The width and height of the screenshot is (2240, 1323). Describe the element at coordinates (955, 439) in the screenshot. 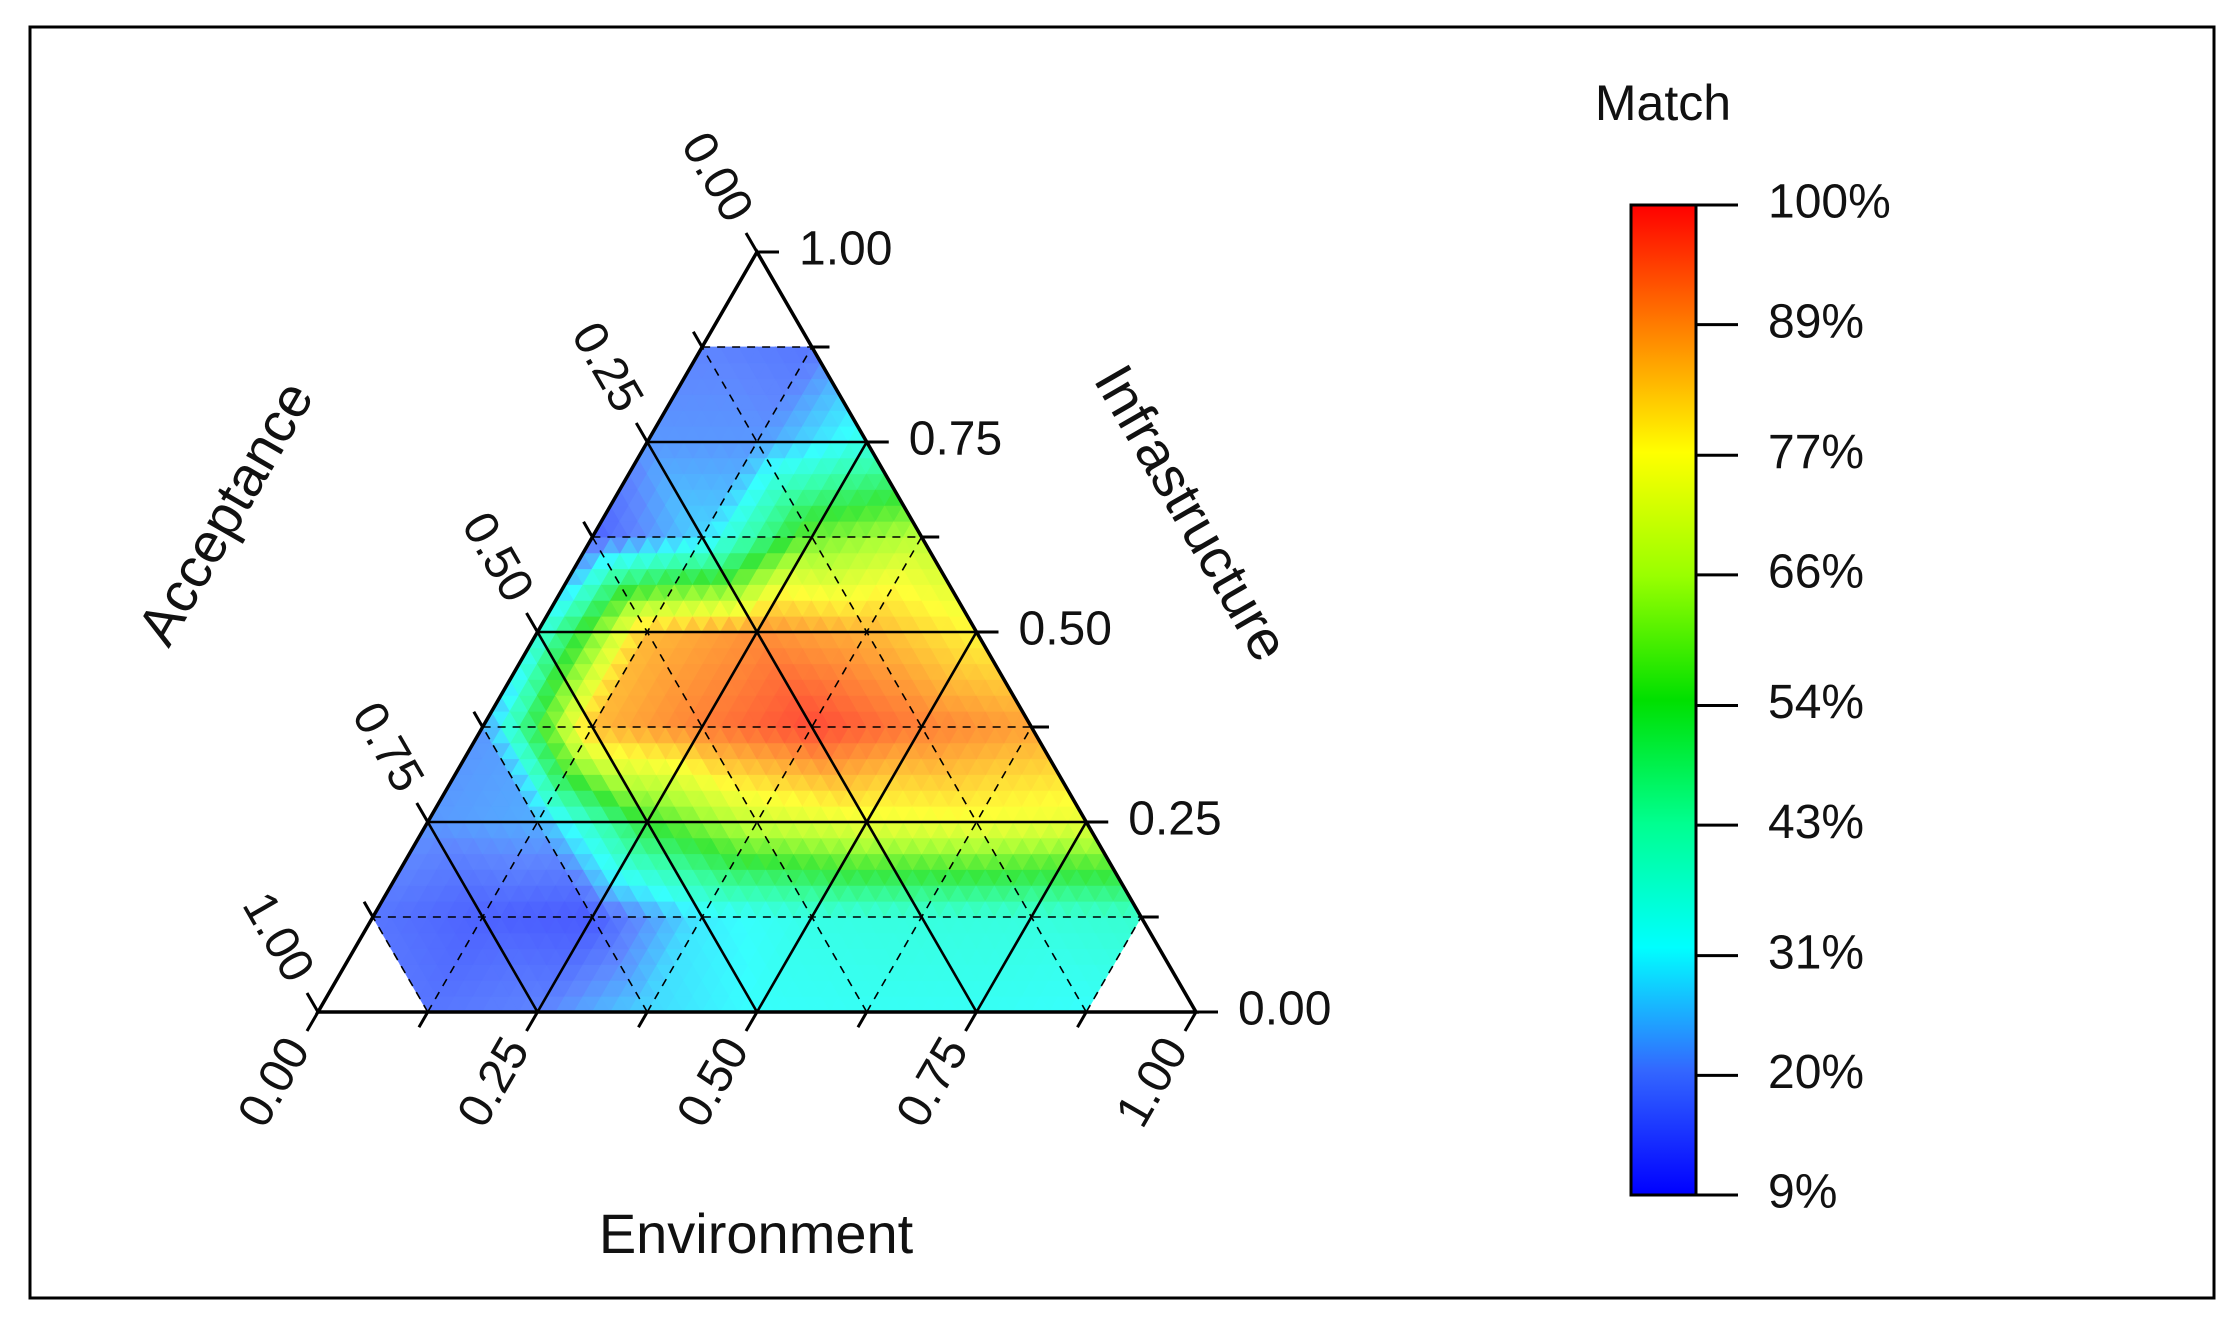

I see `right-tick-label: 0.75` at that location.